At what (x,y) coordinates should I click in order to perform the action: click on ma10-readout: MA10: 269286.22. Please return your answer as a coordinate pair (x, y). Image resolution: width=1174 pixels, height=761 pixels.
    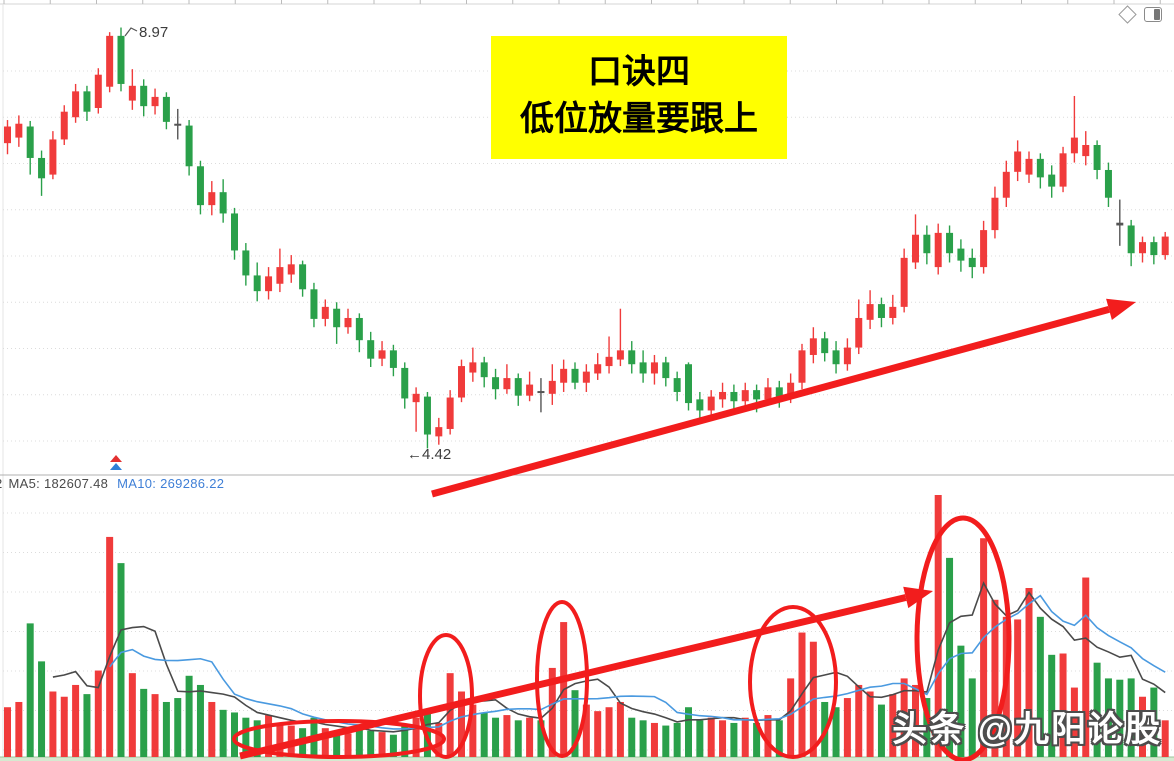
    Looking at the image, I should click on (171, 483).